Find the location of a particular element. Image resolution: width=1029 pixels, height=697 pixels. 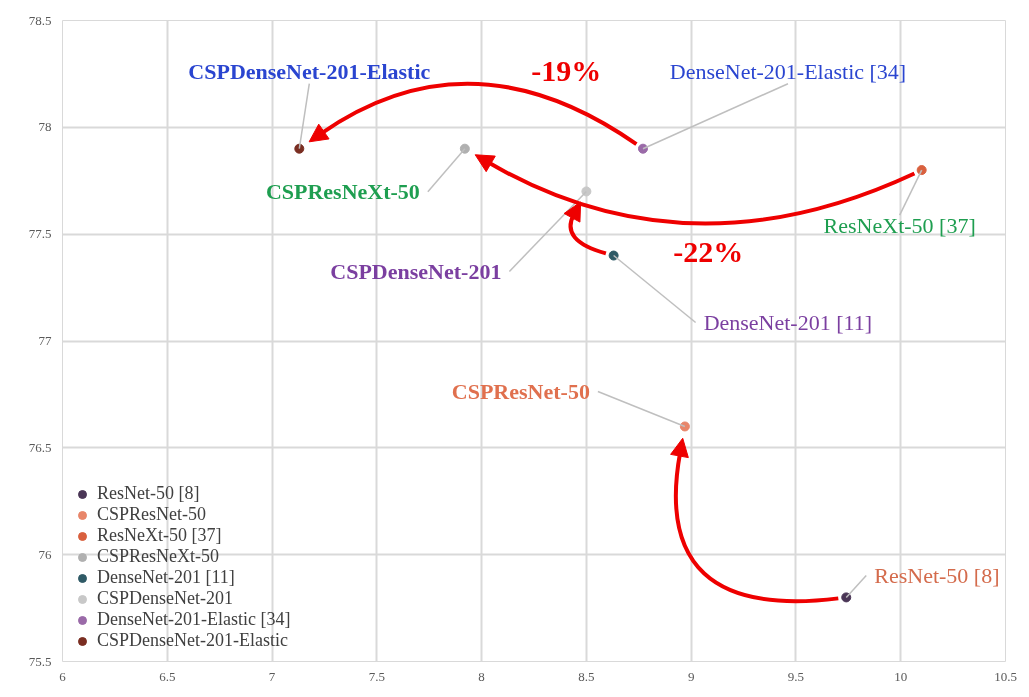

legend-label: ResNet-50 [8] is located at coordinates (148, 493).